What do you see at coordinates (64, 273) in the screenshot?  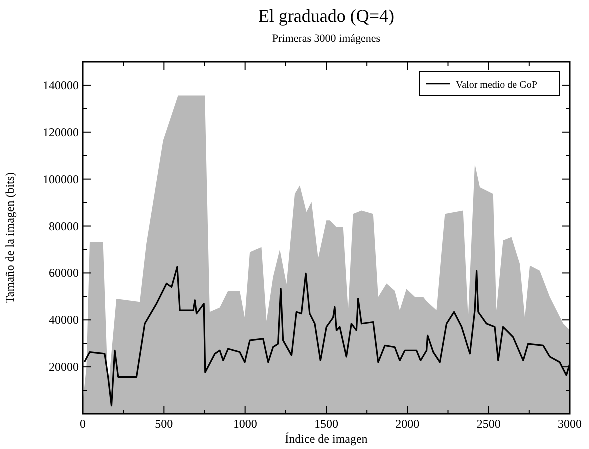 I see `y-tick-label: 60000` at bounding box center [64, 273].